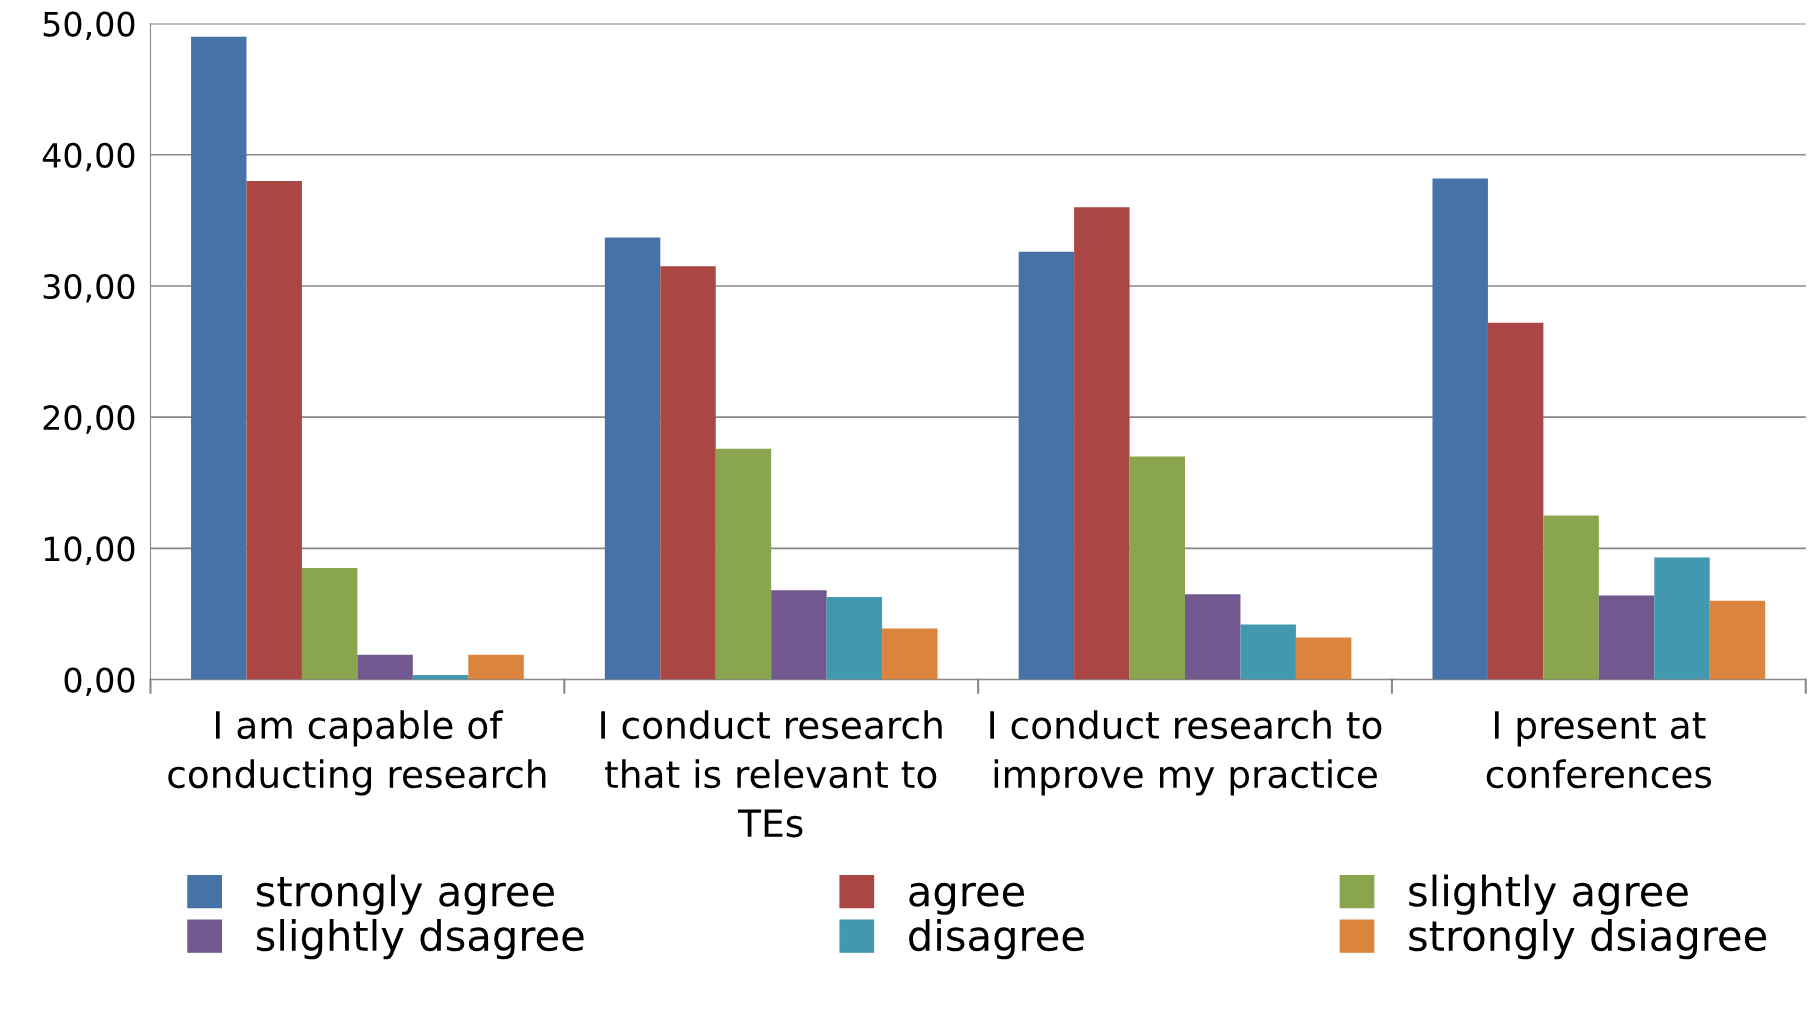 Image resolution: width=1813 pixels, height=1025 pixels. I want to click on y-tick-label: 20,00, so click(89, 419).